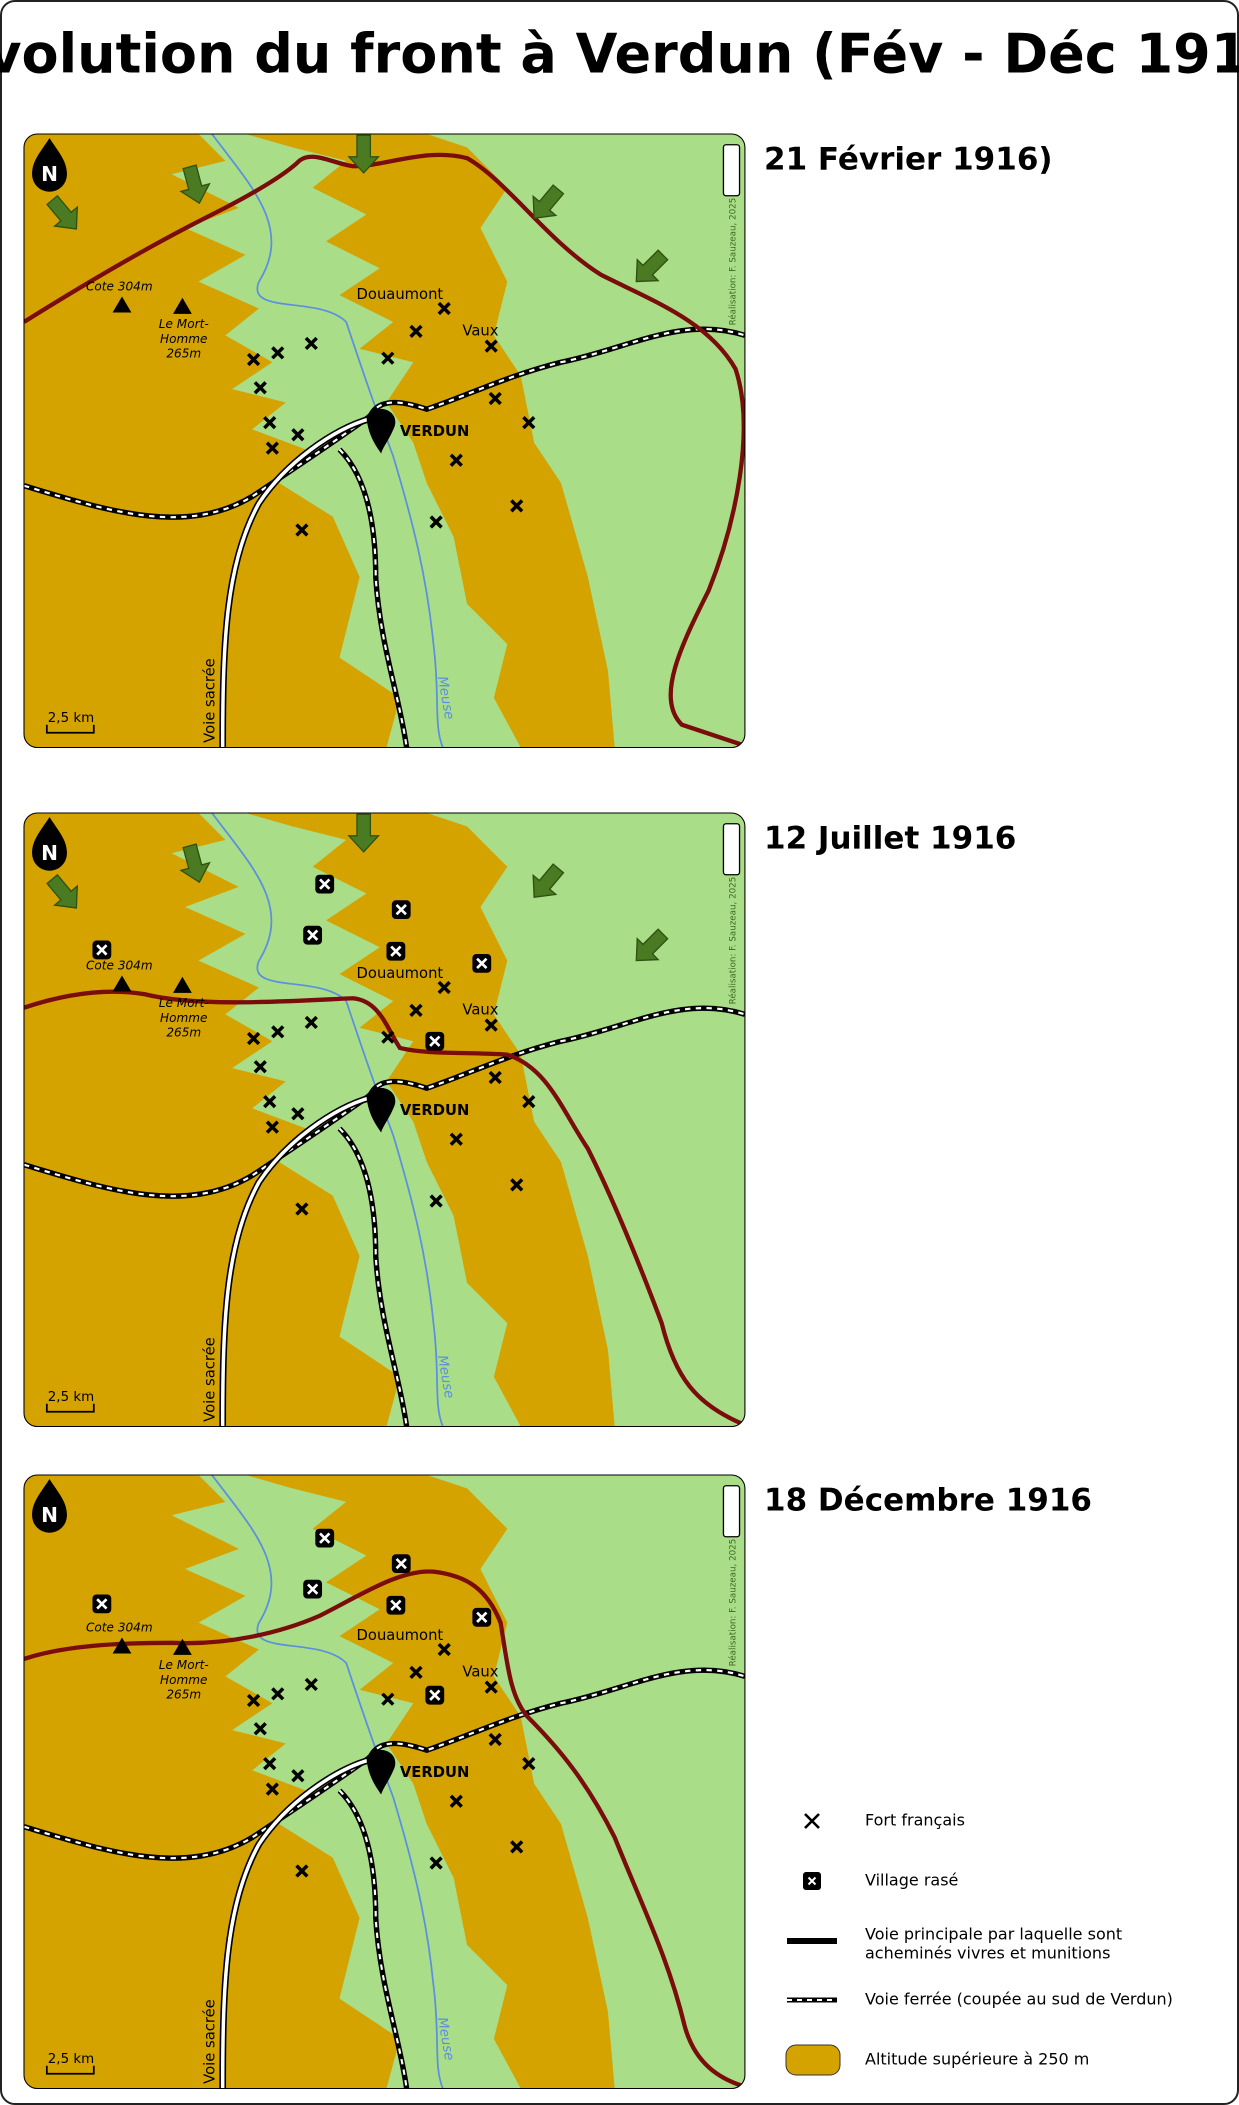 The image size is (1239, 2105). Describe the element at coordinates (813, 2060) in the screenshot. I see `legend-altitude` at that location.